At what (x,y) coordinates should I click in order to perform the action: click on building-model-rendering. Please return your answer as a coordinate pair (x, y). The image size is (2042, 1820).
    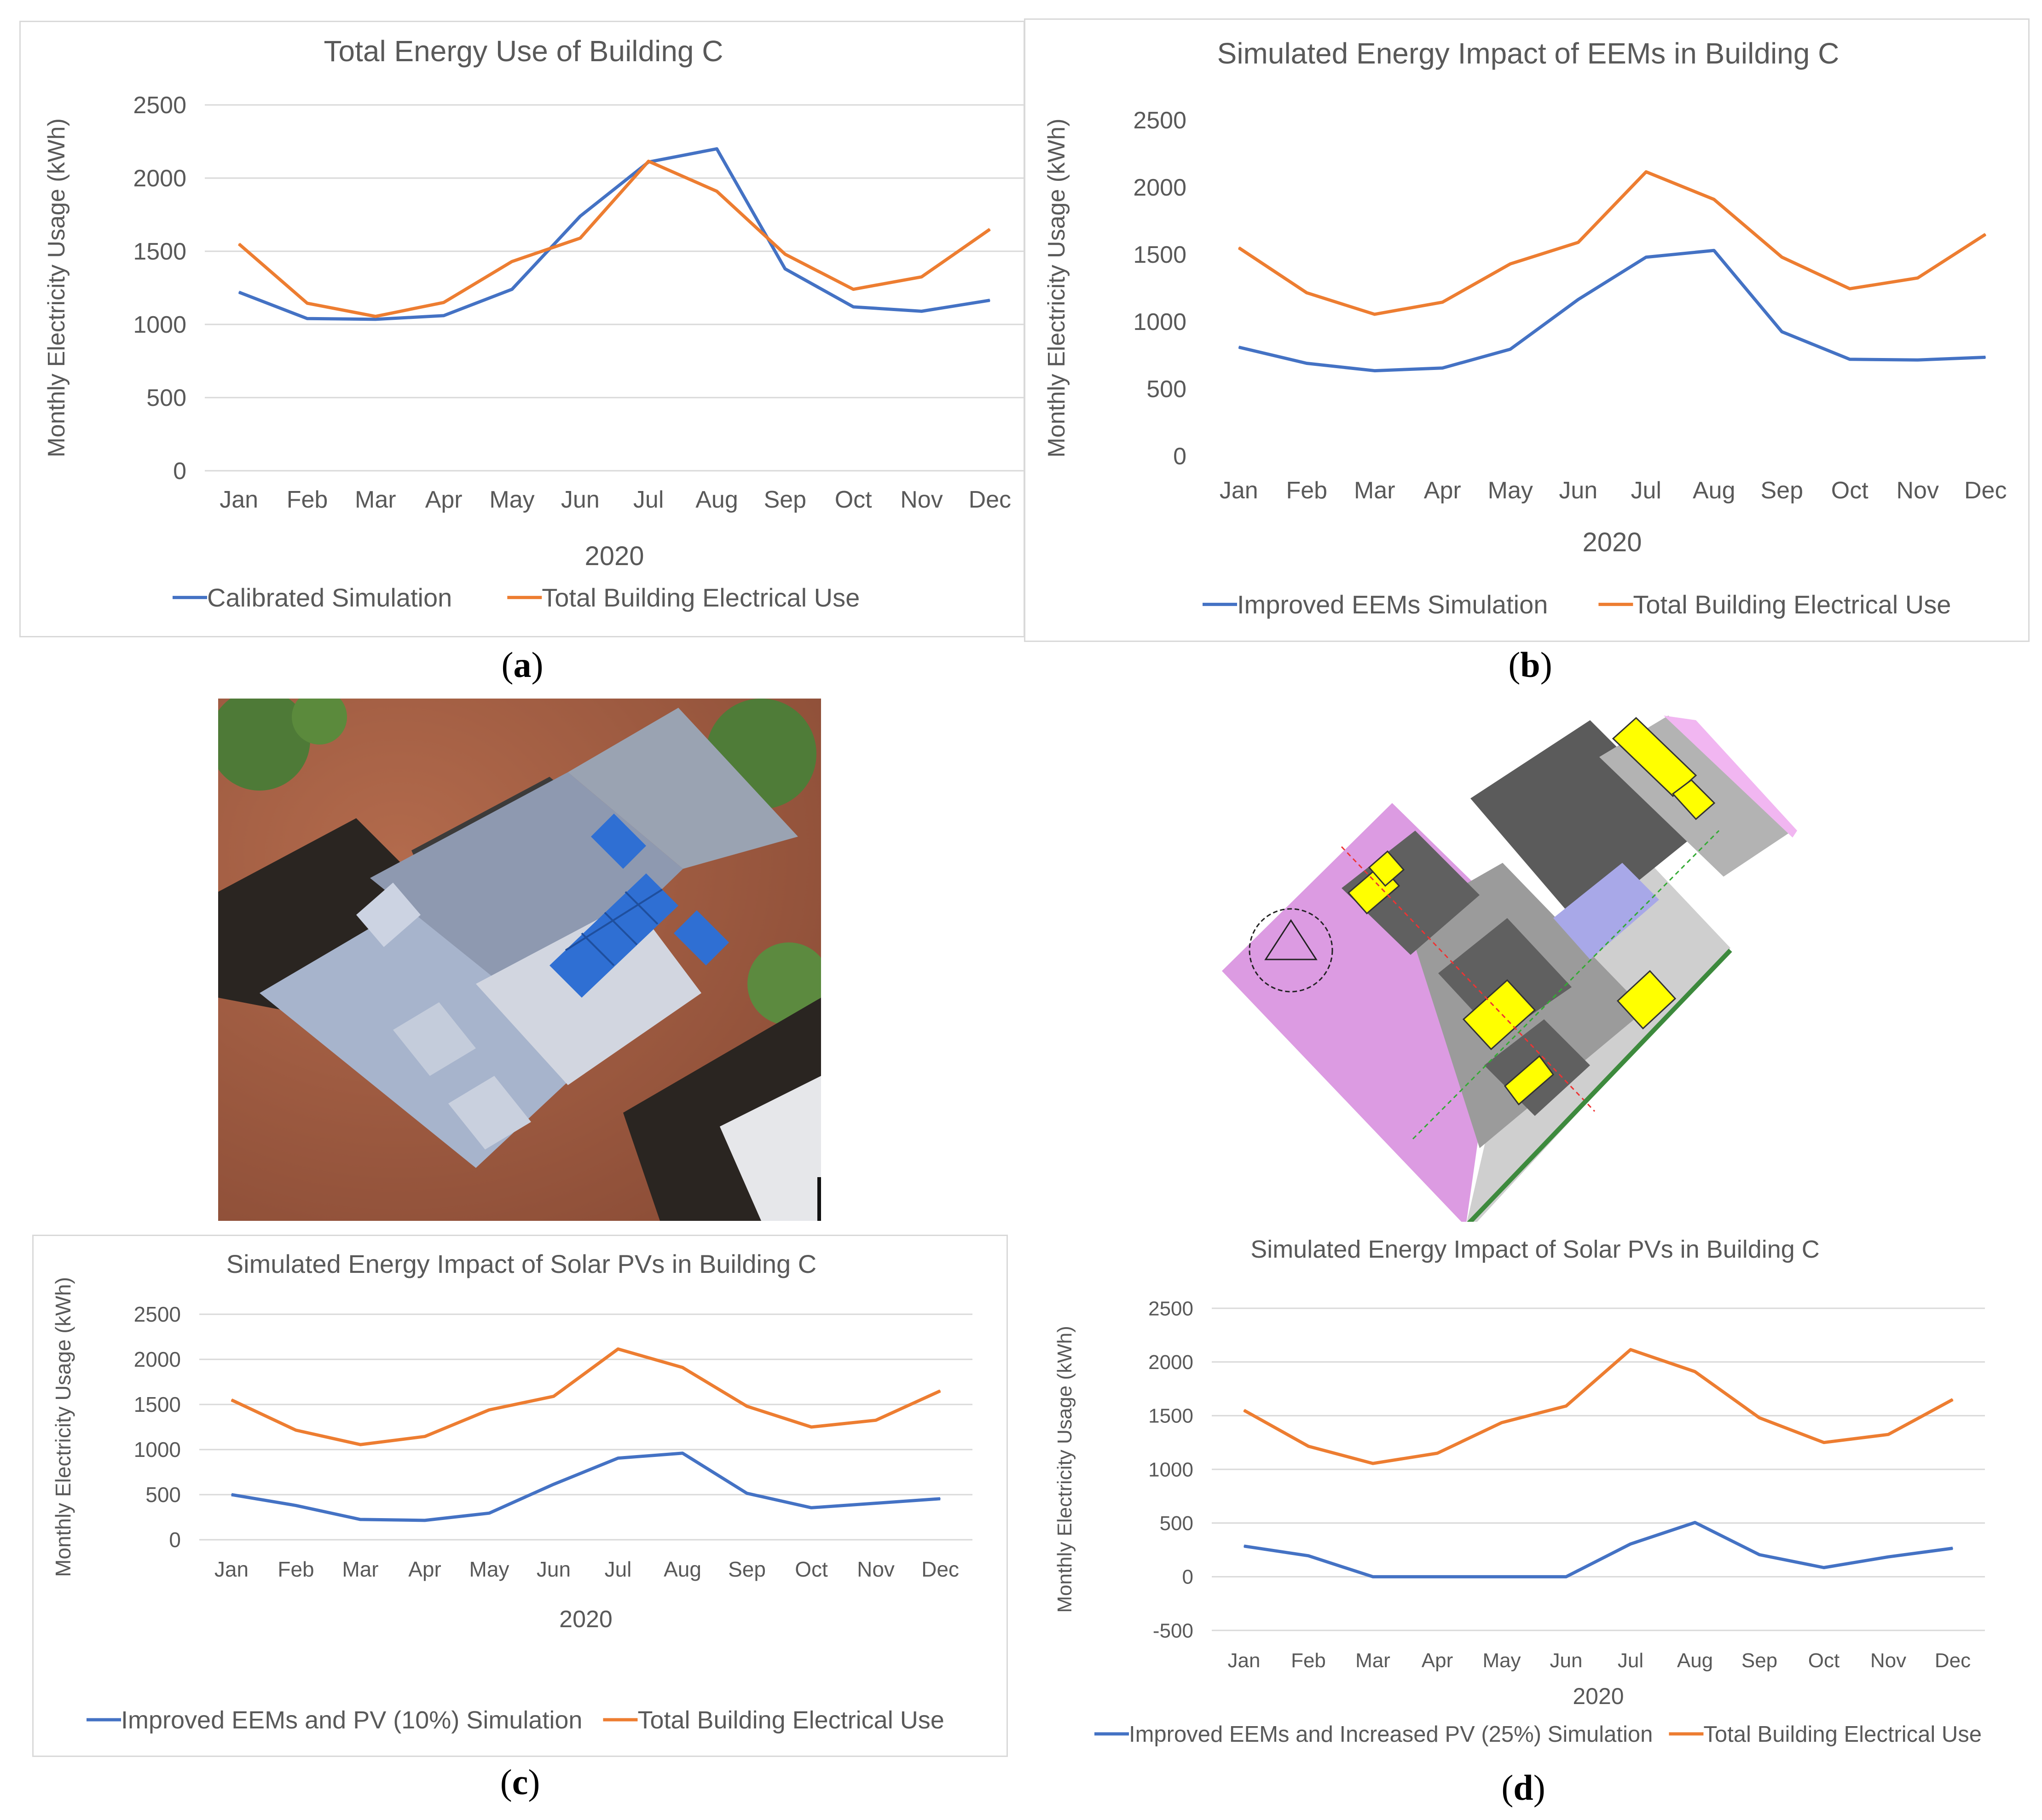
    Looking at the image, I should click on (1512, 971).